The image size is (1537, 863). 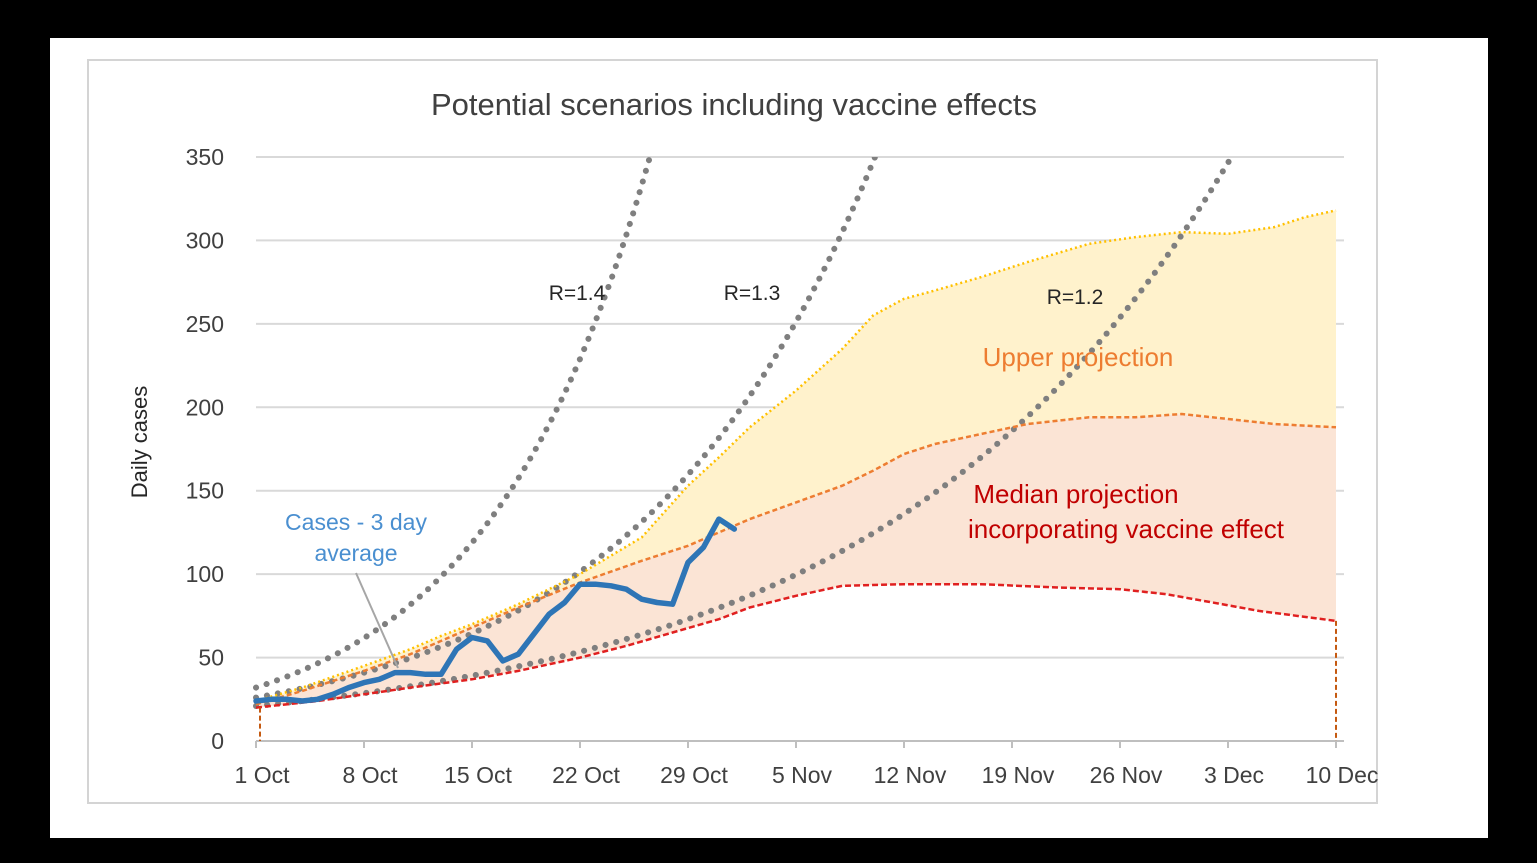 I want to click on y-tick-100: 100, so click(x=205, y=574).